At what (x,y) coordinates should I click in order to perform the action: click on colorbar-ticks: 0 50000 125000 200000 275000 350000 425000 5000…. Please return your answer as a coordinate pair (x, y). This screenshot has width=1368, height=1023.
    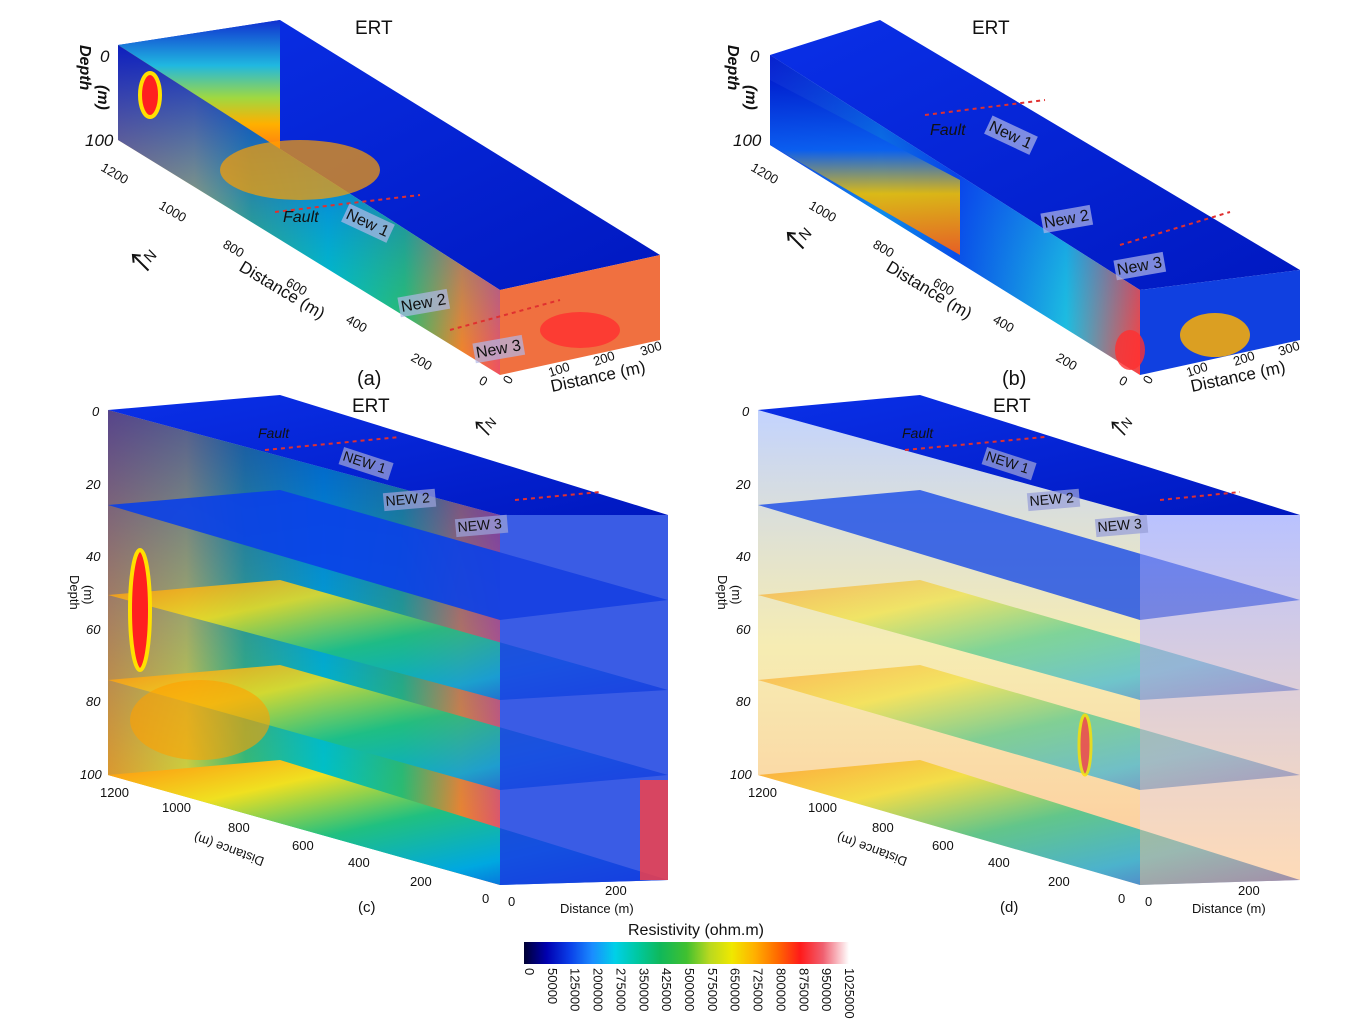
    Looking at the image, I should click on (689, 993).